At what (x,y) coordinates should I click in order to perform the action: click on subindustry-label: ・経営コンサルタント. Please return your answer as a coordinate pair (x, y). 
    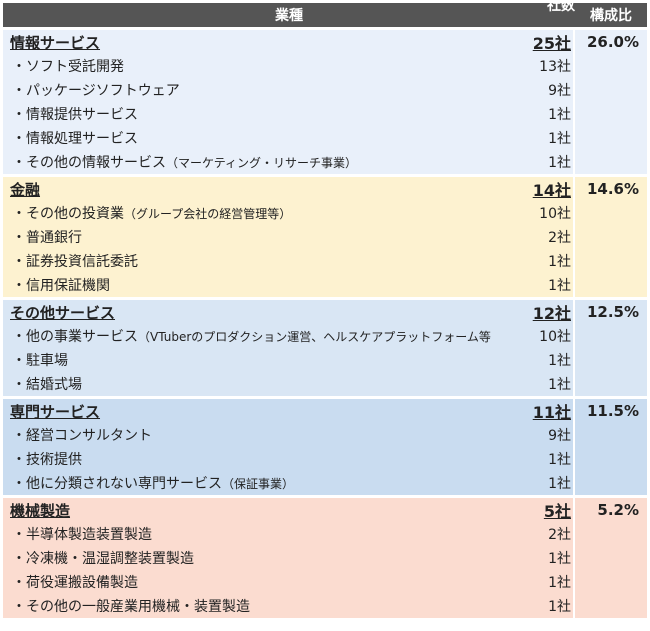
    Looking at the image, I should click on (82, 436).